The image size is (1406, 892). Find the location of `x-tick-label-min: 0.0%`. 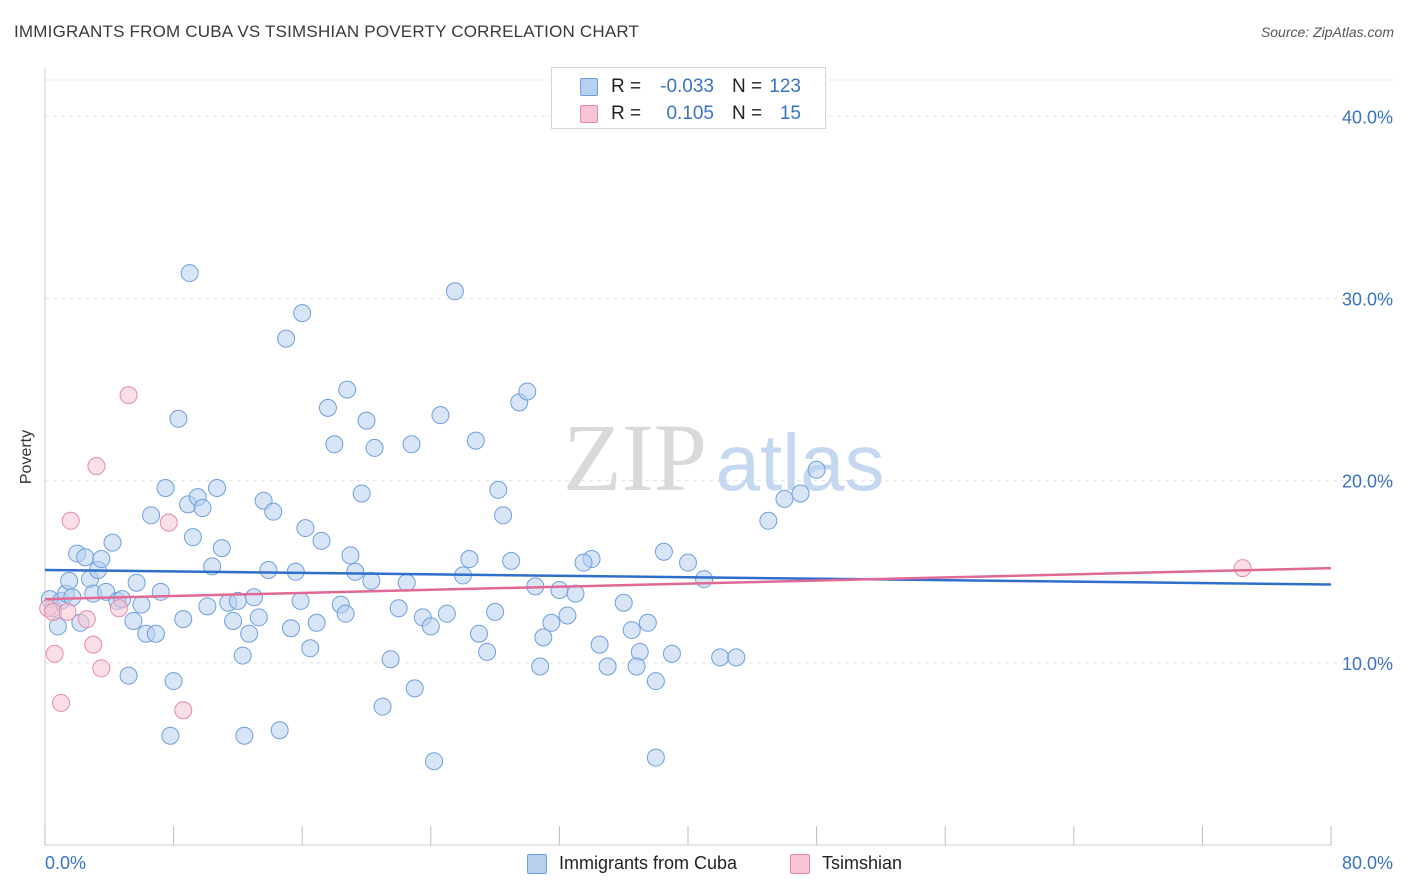

x-tick-label-min: 0.0% is located at coordinates (65, 863).